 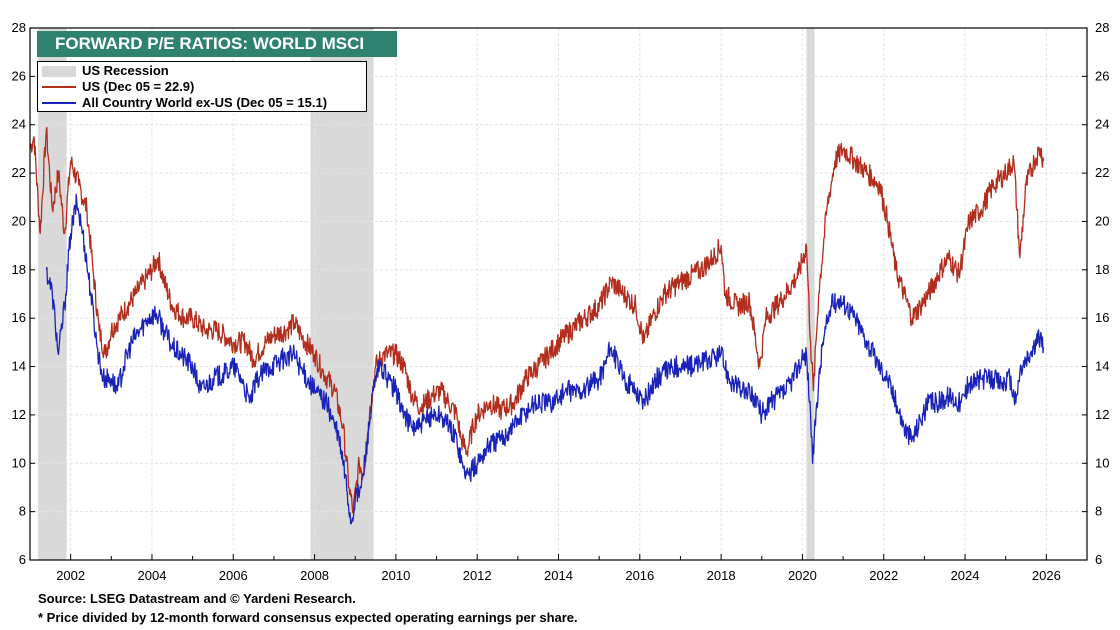 What do you see at coordinates (1102, 172) in the screenshot?
I see `y-tick-label-right-22: 22` at bounding box center [1102, 172].